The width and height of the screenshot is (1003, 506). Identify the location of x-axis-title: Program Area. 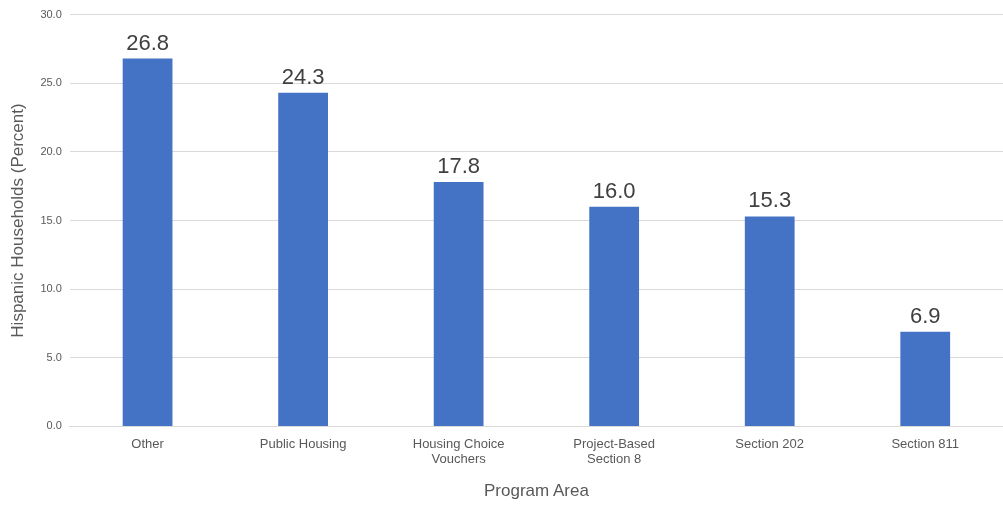
(536, 491).